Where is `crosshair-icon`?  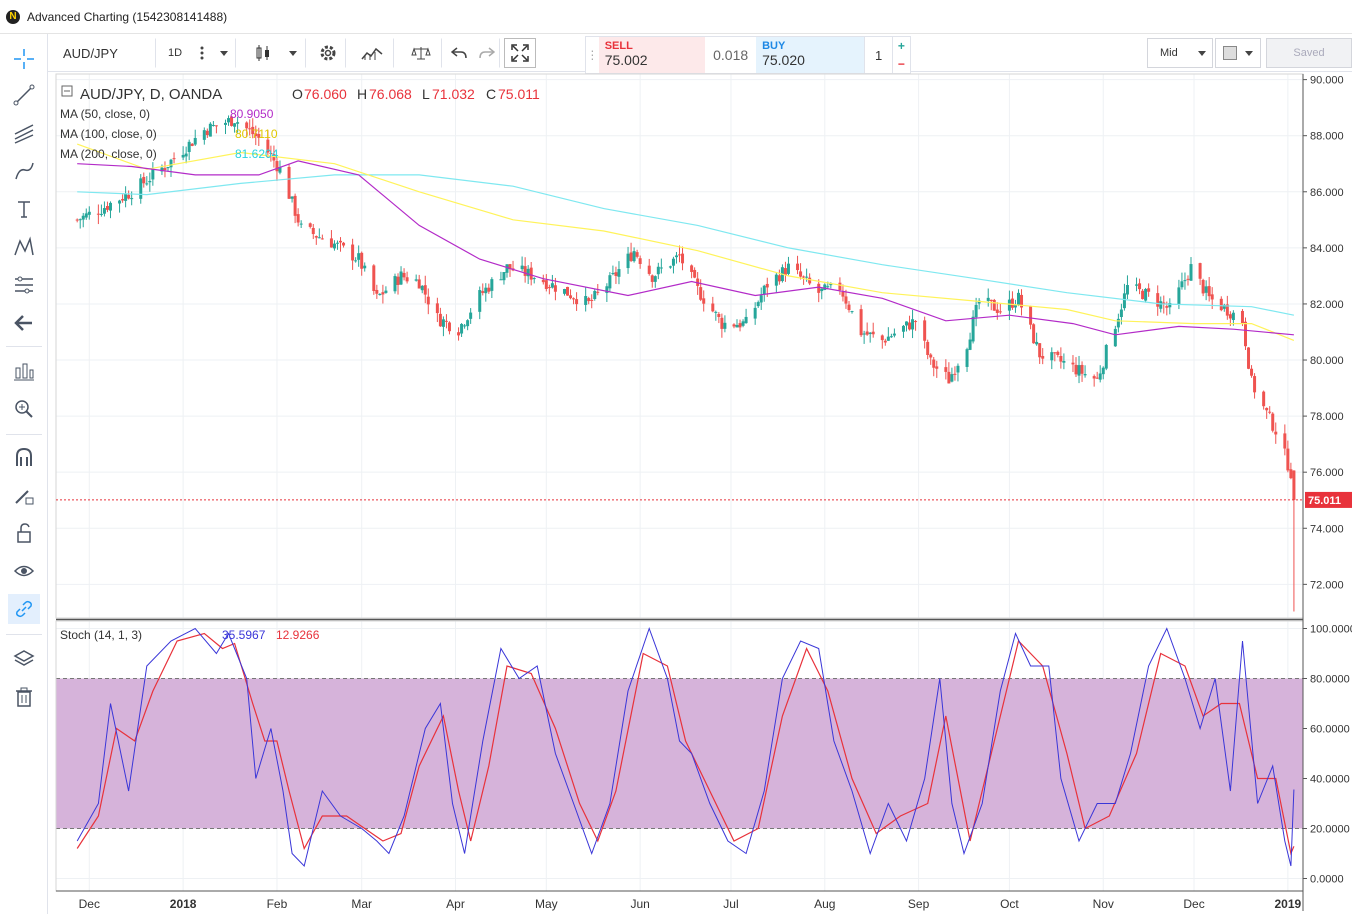 crosshair-icon is located at coordinates (24, 59).